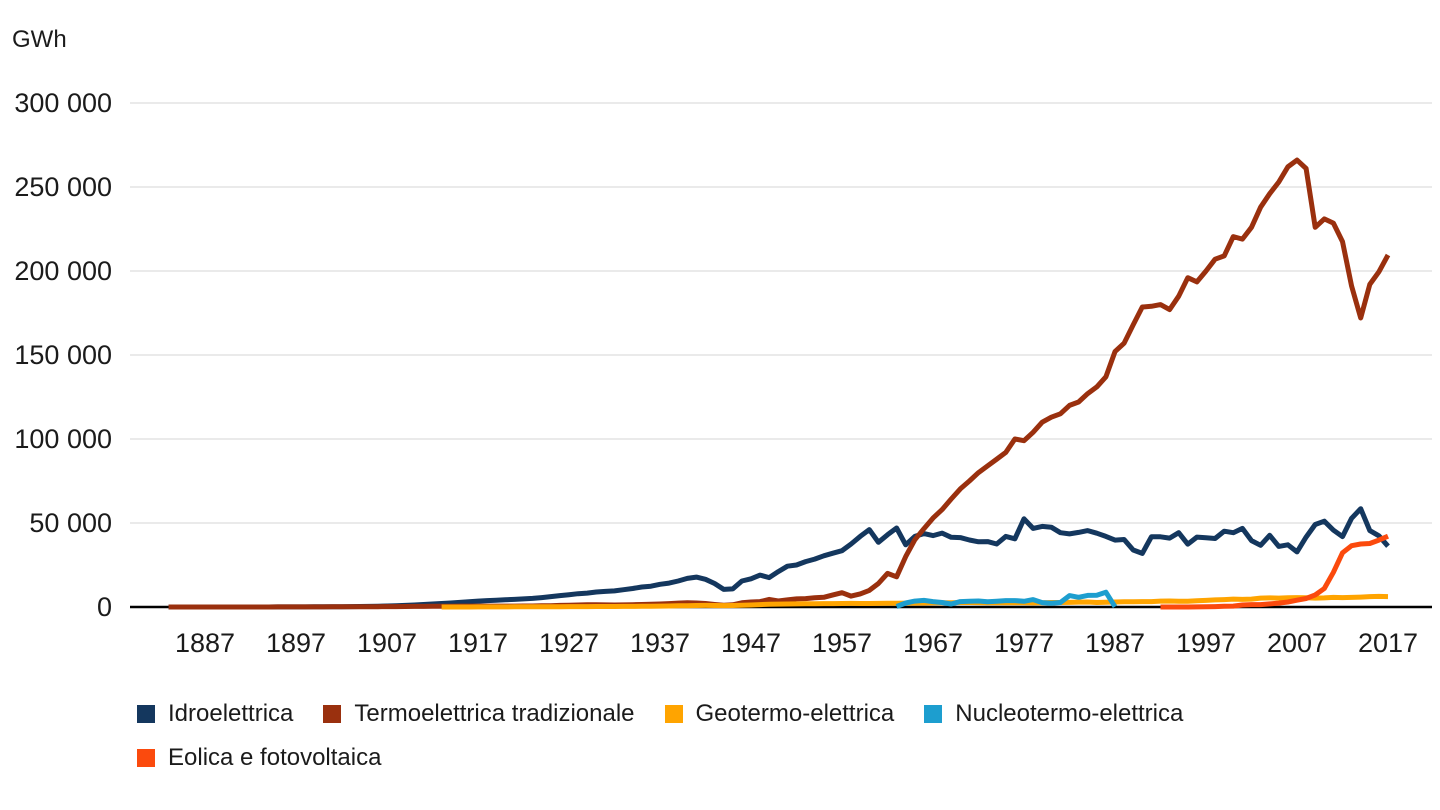  What do you see at coordinates (1274, 571) in the screenshot?
I see `series-line-eolica-e-fotovoltaica` at bounding box center [1274, 571].